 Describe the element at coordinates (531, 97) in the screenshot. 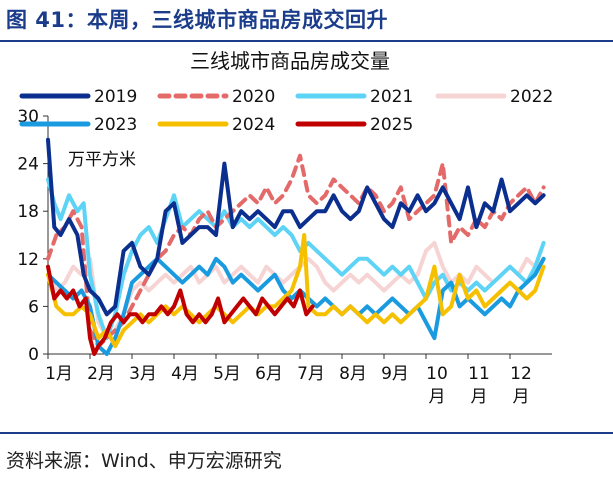

I see `legend-label-2022: 2022` at that location.